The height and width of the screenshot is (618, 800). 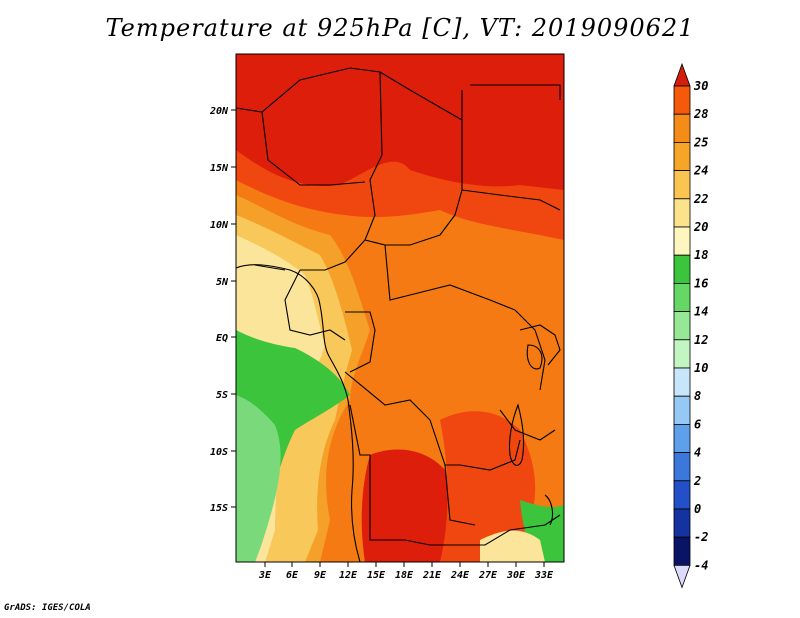 I want to click on lon-label: 33E, so click(x=544, y=575).